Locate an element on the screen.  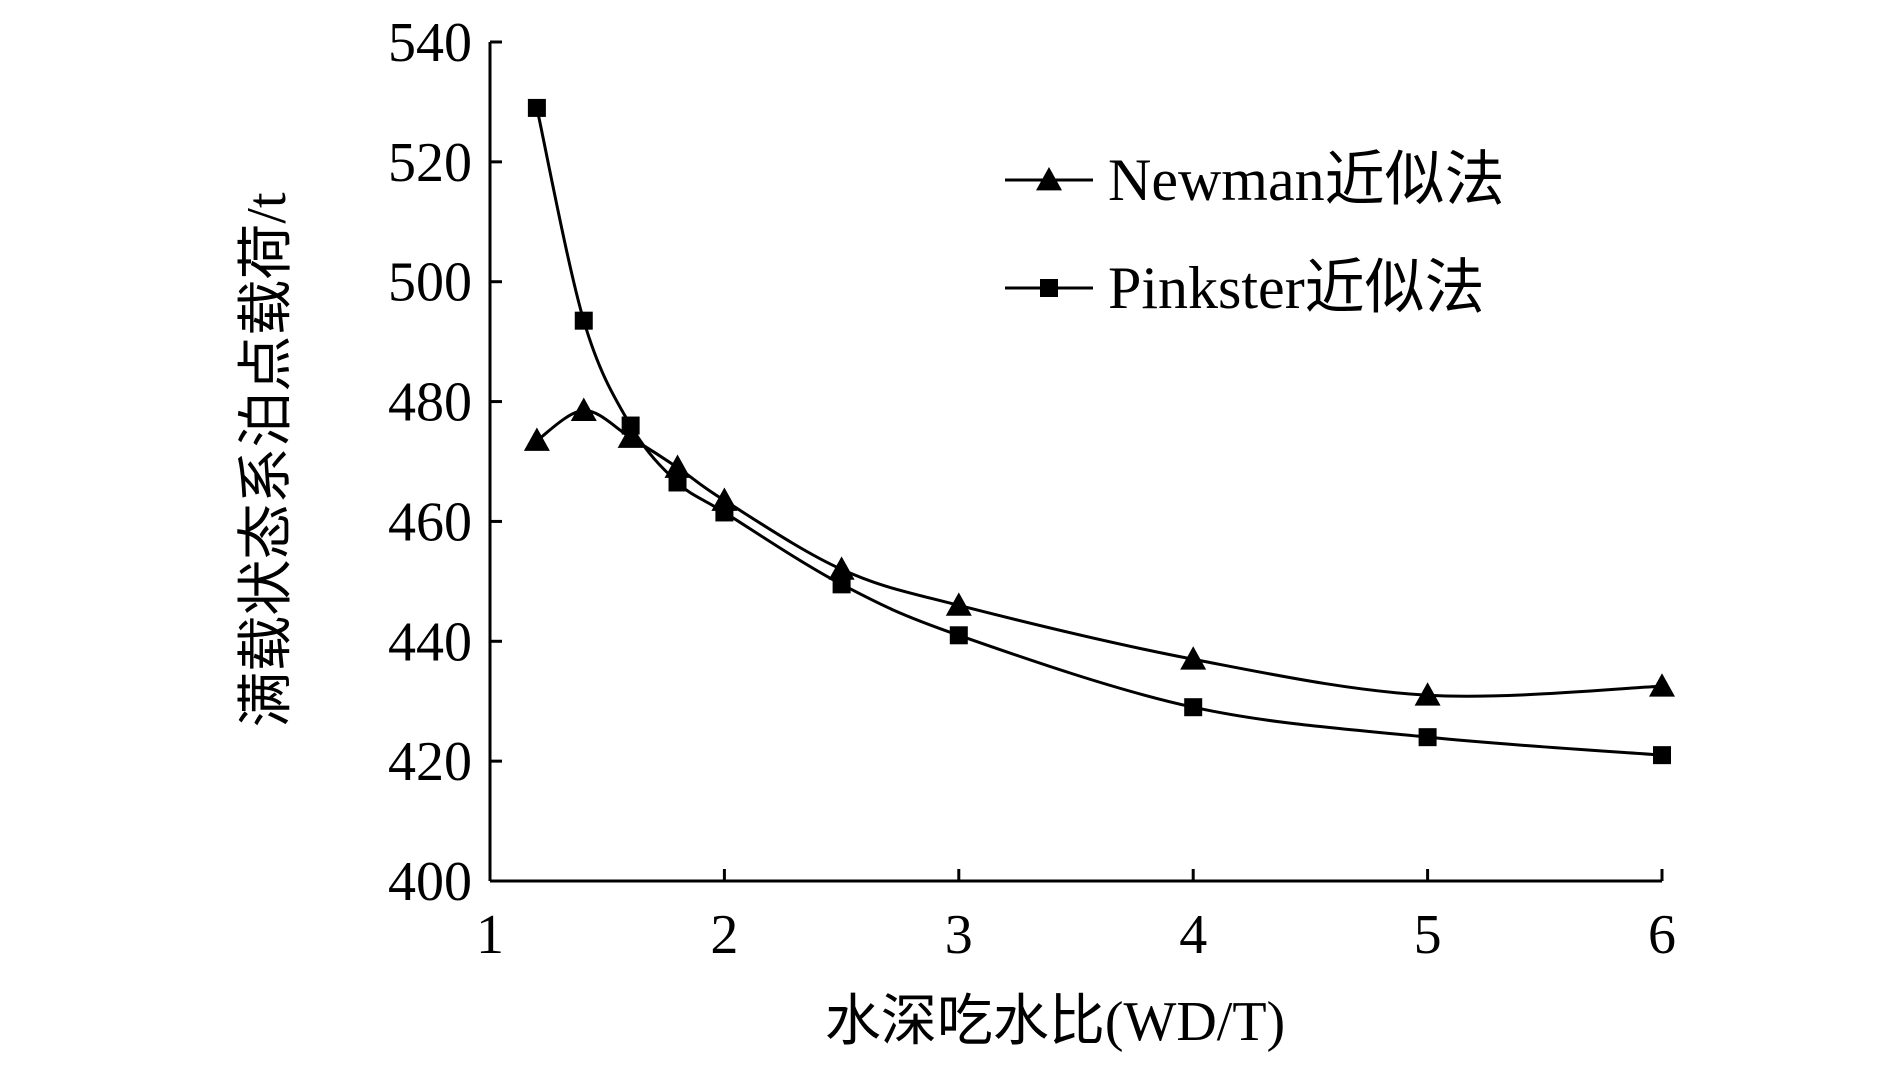
y-axis-title: 满载状态系泊点载荷/t is located at coordinates (267, 460).